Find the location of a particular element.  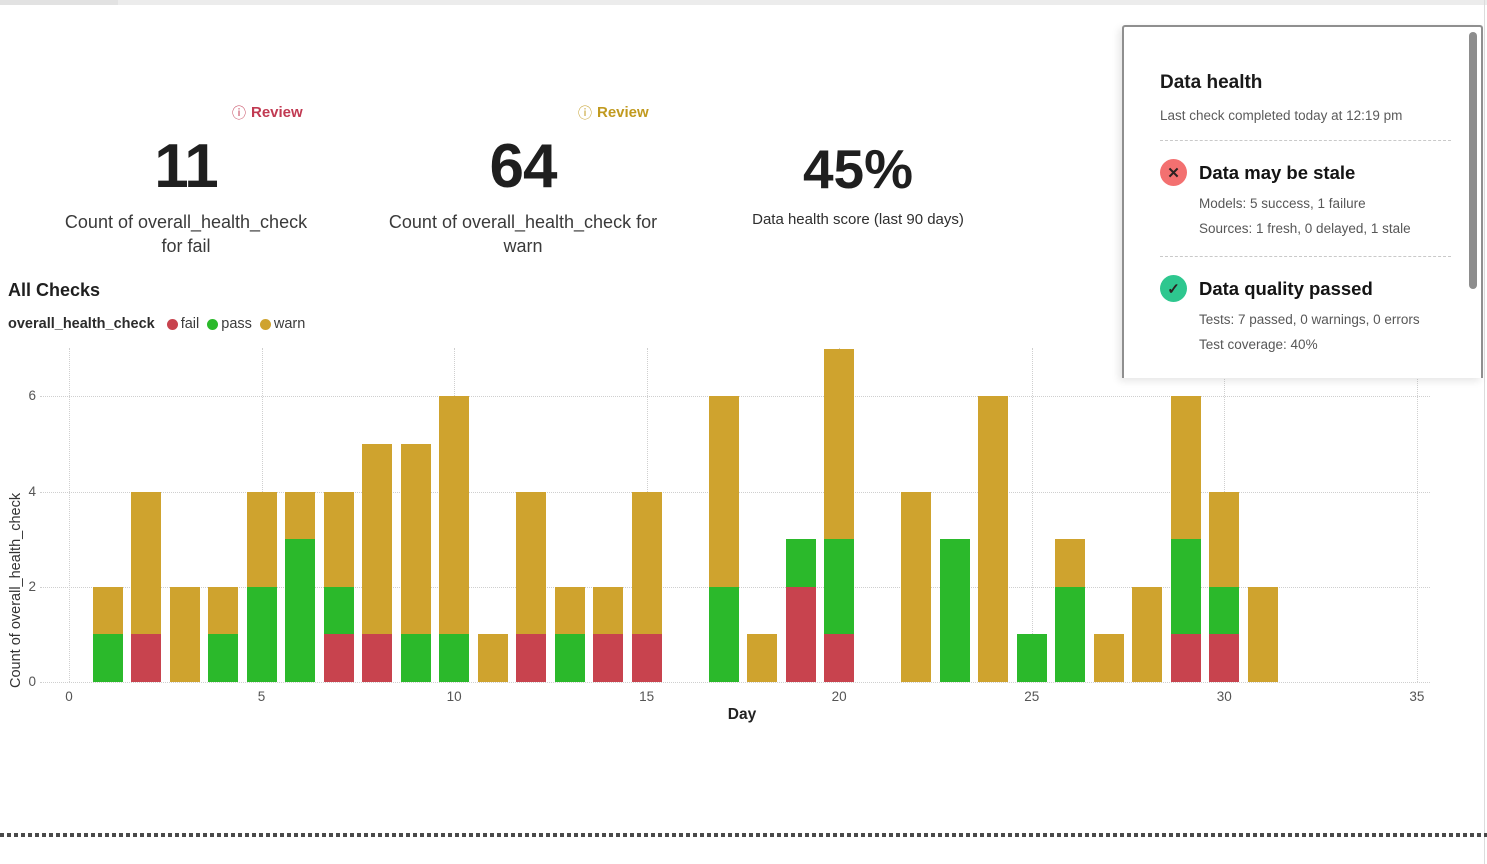

y-axis-label: Count of overall_health_check is located at coordinates (16, 590).